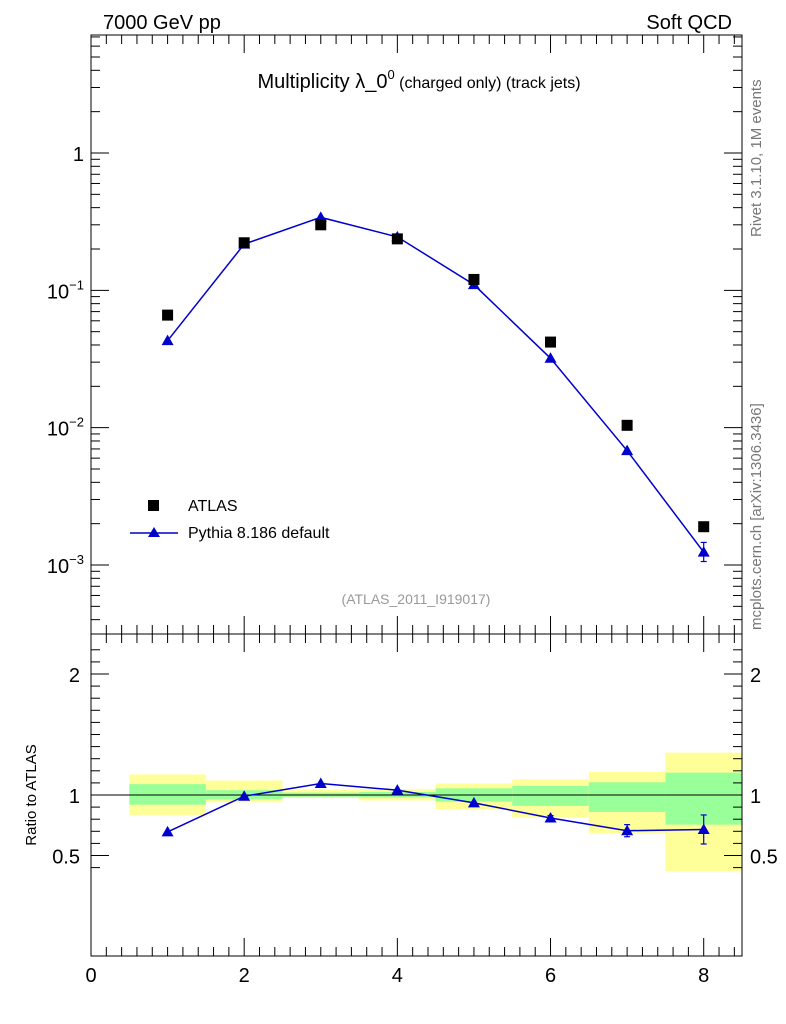  What do you see at coordinates (322, 82) in the screenshot?
I see `title-main-text: Multiplicity λ_0` at bounding box center [322, 82].